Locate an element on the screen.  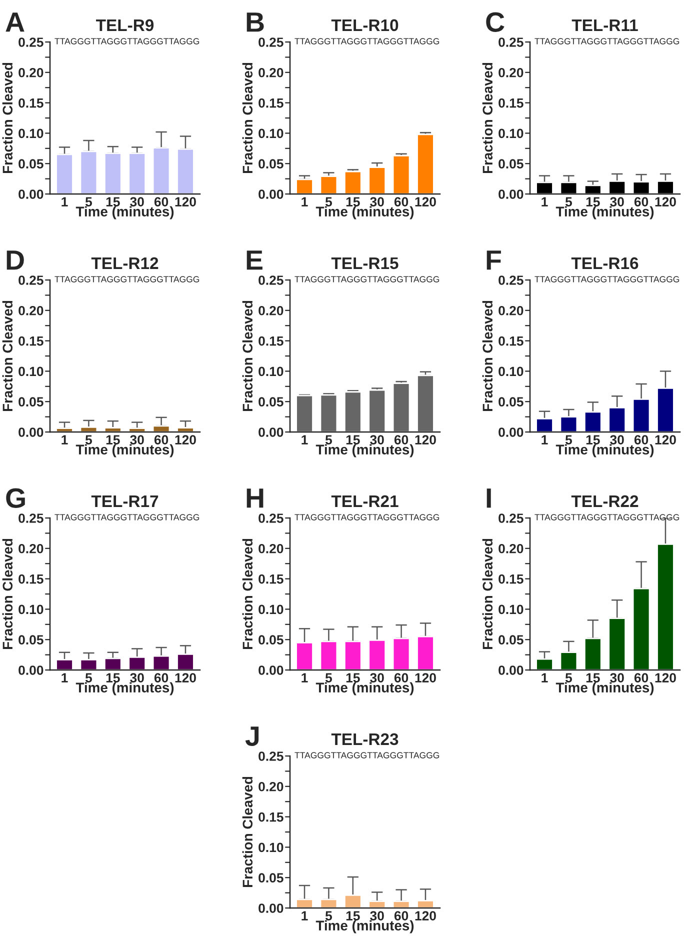
text: D is located at coordinates (15, 260).